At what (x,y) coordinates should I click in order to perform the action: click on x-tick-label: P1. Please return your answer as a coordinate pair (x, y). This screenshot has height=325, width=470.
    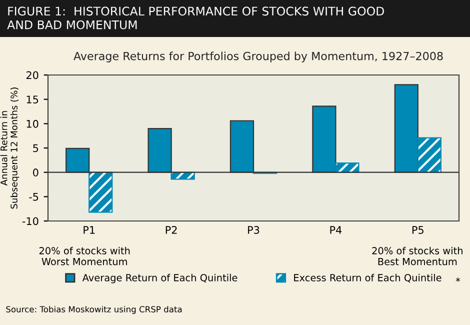
    Looking at the image, I should click on (89, 230).